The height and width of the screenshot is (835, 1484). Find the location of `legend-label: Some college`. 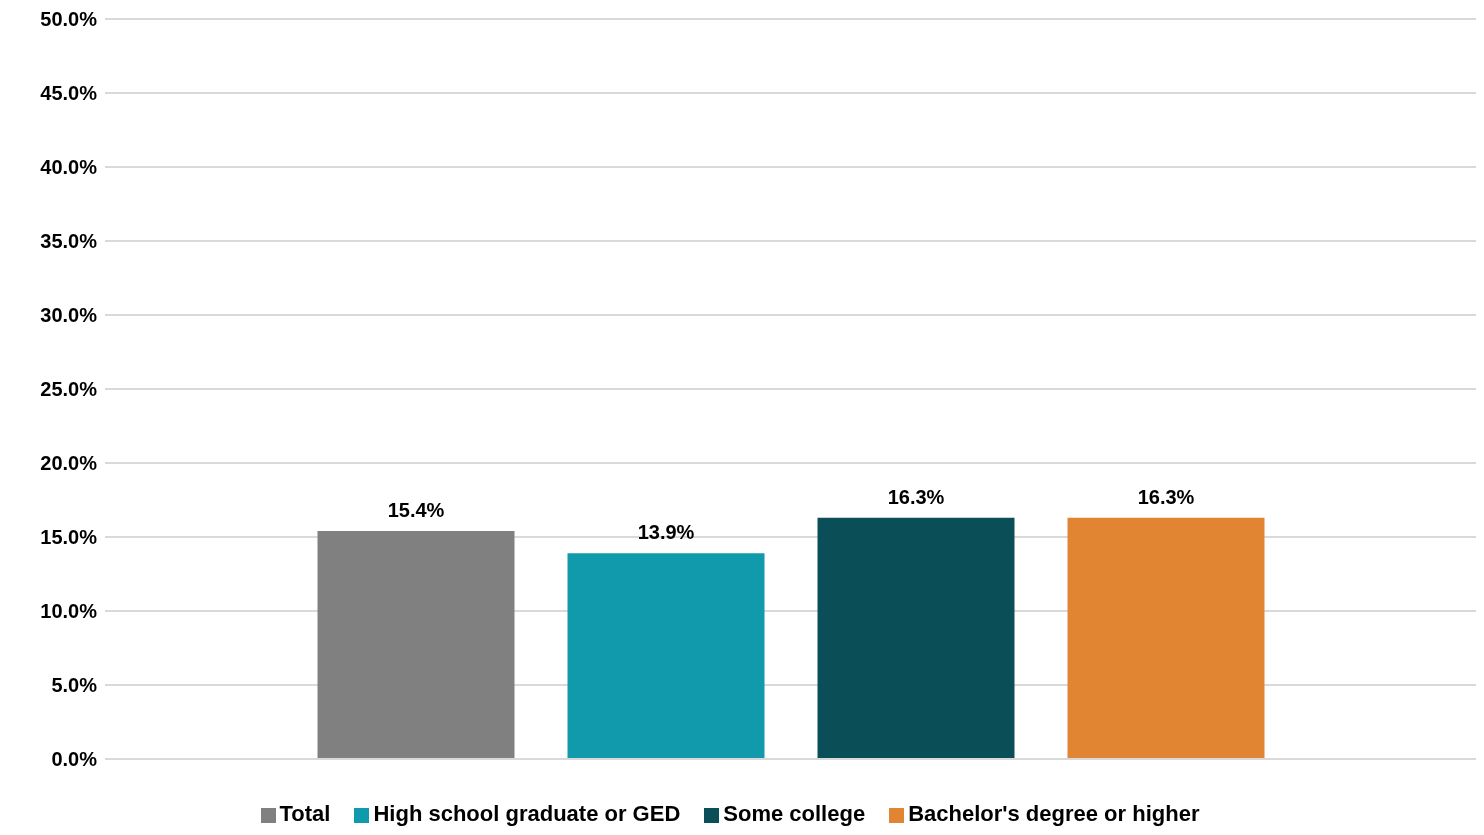

legend-label: Some college is located at coordinates (794, 813).